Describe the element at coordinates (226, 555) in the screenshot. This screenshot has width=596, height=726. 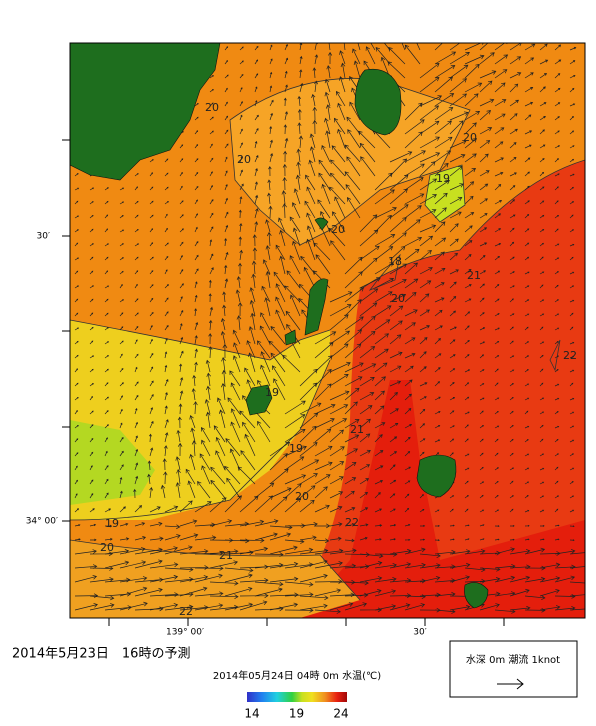
I see `contour-label: 21` at that location.